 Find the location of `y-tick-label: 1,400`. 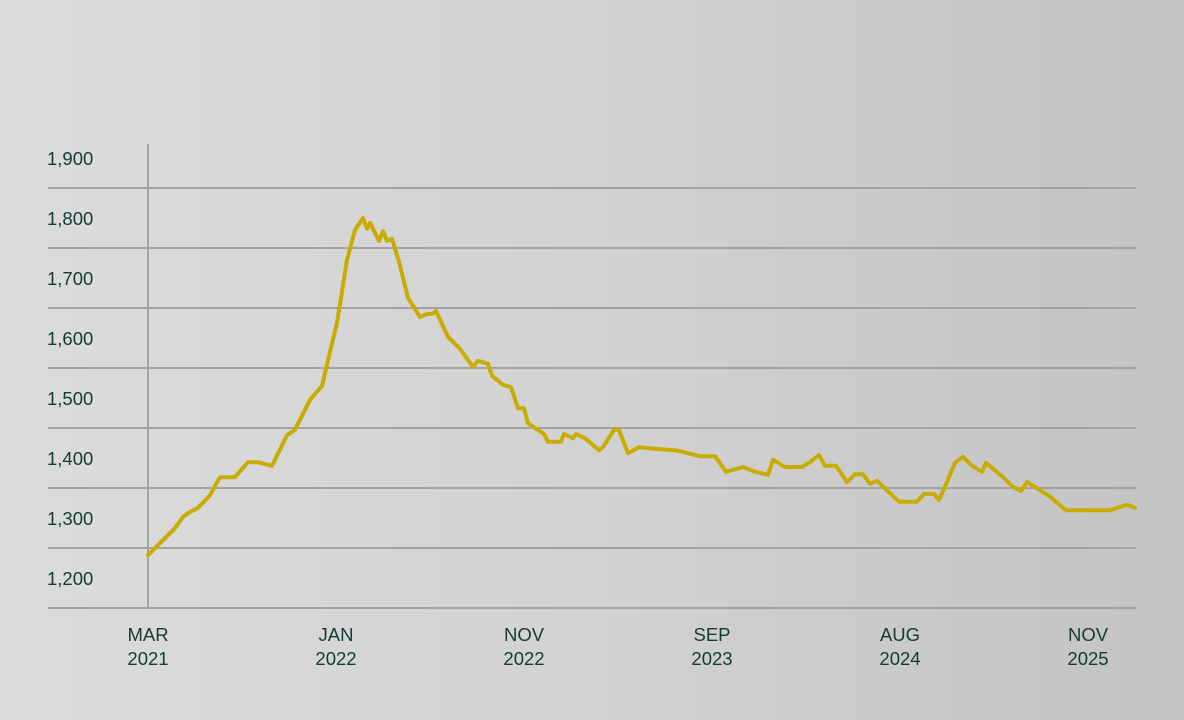

y-tick-label: 1,400 is located at coordinates (70, 458).